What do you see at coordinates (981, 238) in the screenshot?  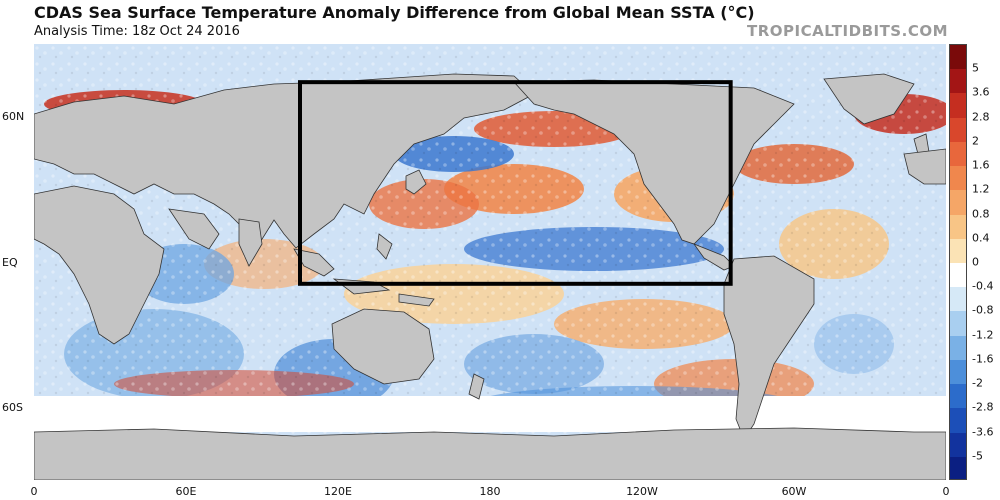 I see `colorbar-tick-label: 0.4` at bounding box center [981, 238].